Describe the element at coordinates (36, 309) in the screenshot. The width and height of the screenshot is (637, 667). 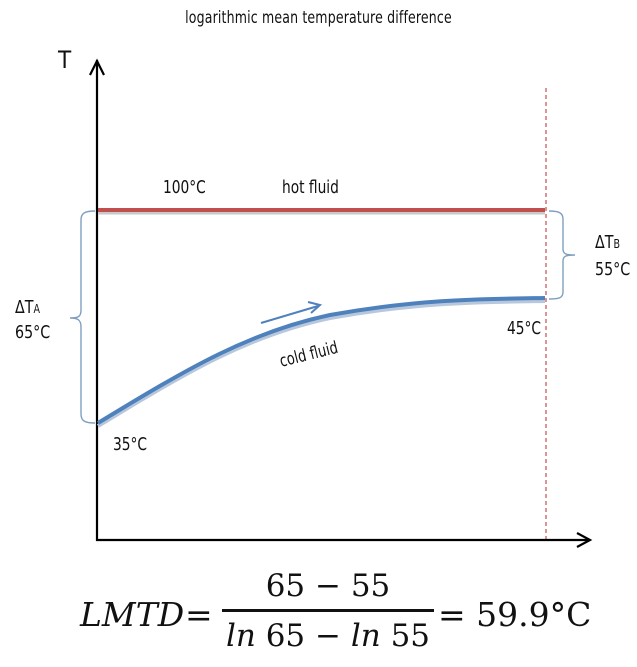
I see `delta-a-subscript: A` at that location.